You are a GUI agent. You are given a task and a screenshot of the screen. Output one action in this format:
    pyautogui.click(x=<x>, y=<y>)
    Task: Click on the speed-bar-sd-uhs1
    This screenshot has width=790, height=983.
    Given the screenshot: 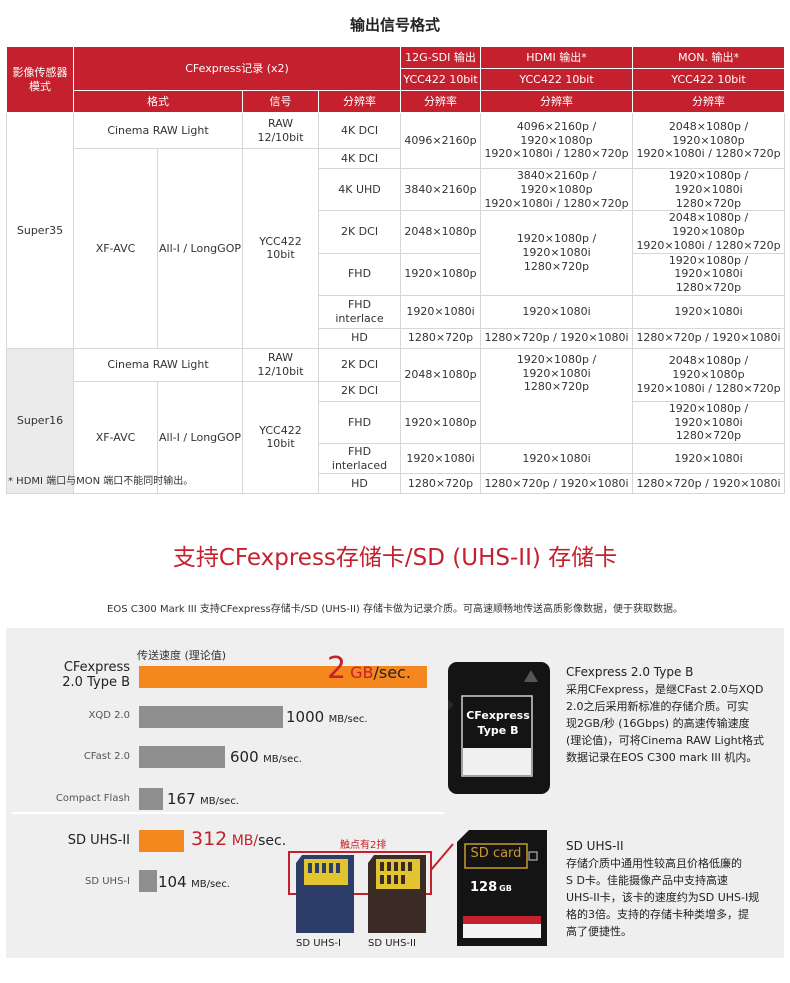 What is the action you would take?
    pyautogui.click(x=148, y=881)
    